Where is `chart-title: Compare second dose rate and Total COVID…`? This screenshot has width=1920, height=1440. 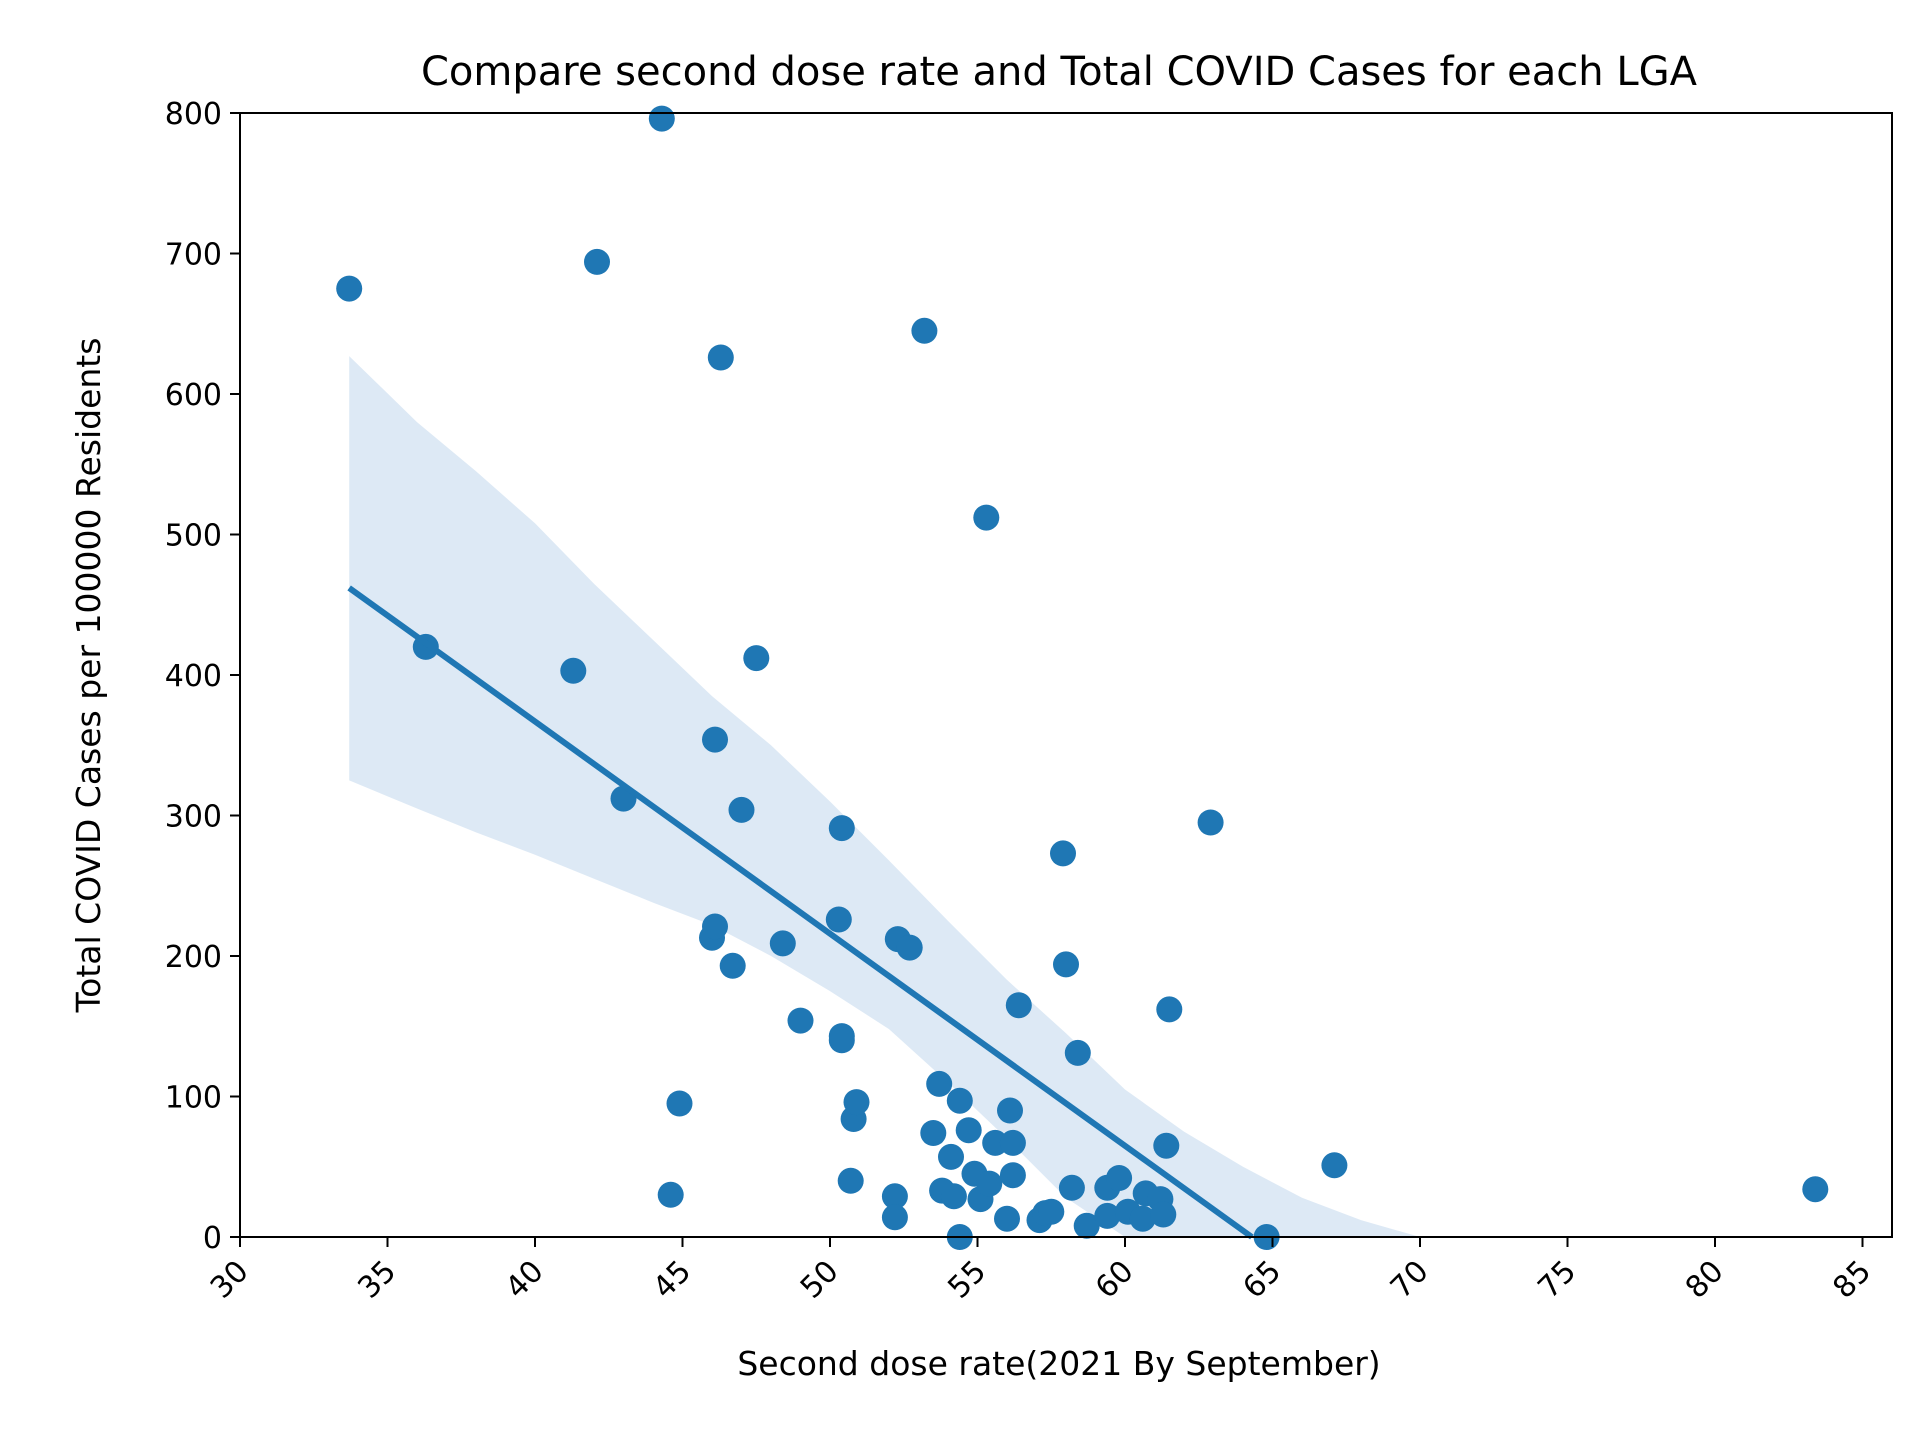
chart-title: Compare second dose rate and Total COVID… is located at coordinates (1059, 72).